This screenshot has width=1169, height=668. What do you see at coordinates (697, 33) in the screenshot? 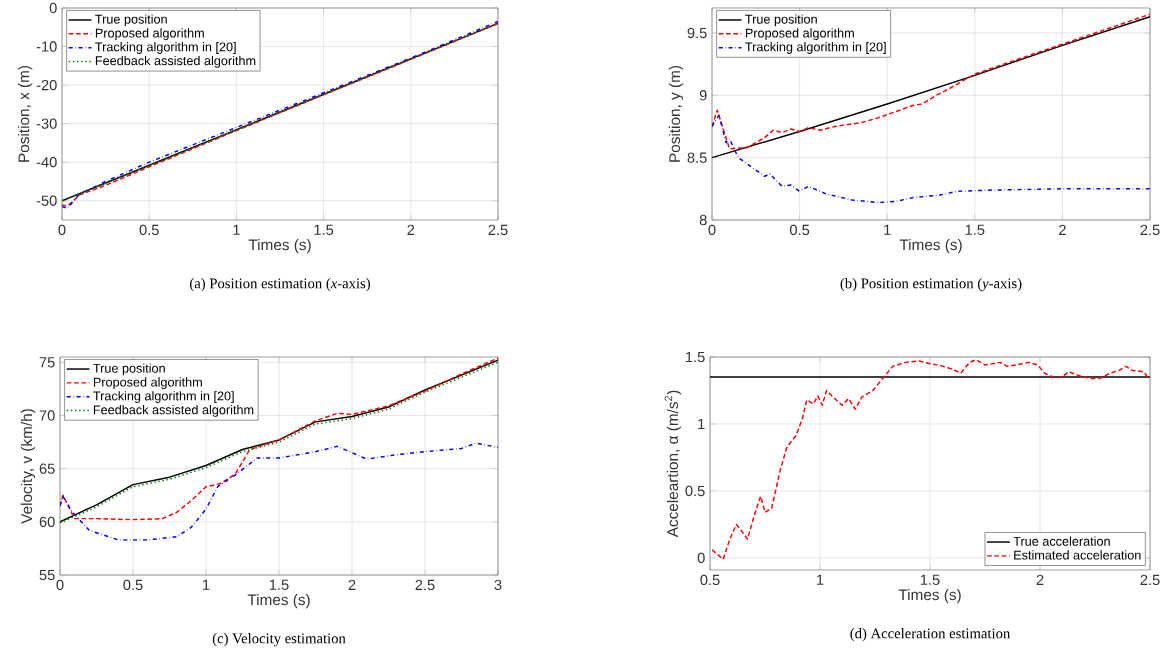
I see `y-tick-label: 9.5` at bounding box center [697, 33].